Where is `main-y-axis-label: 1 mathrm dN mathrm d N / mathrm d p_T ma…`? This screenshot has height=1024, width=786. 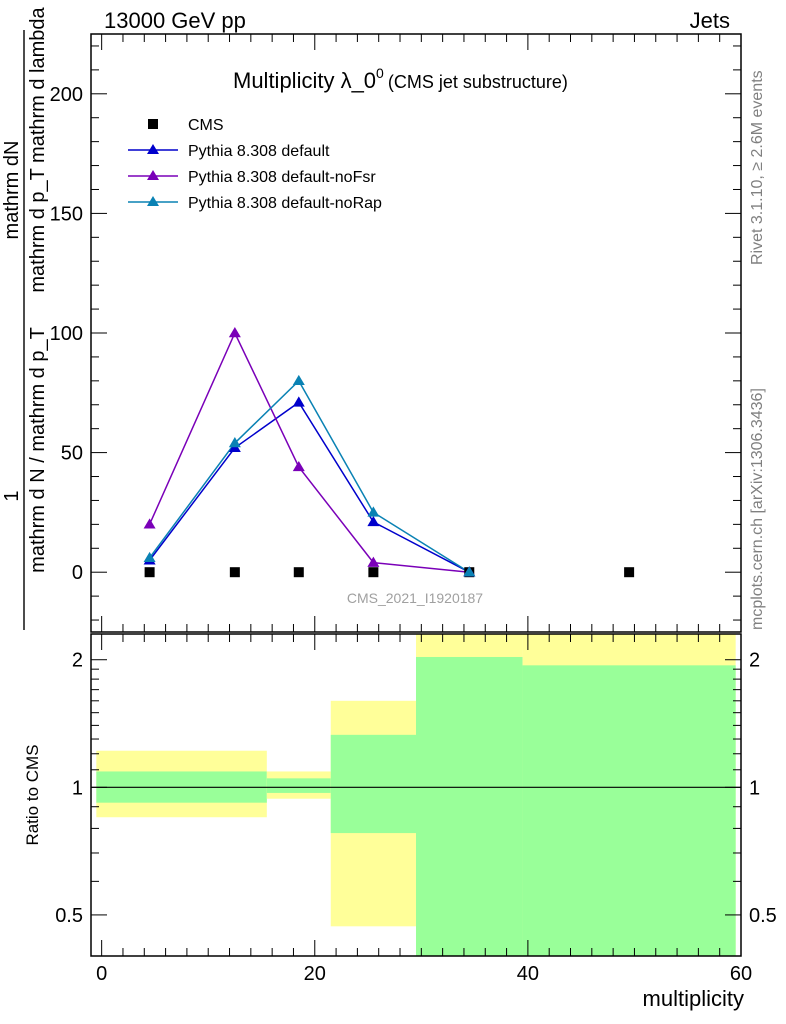 main-y-axis-label: 1 mathrm dN mathrm d N / mathrm d p_T ma… is located at coordinates (25, 318).